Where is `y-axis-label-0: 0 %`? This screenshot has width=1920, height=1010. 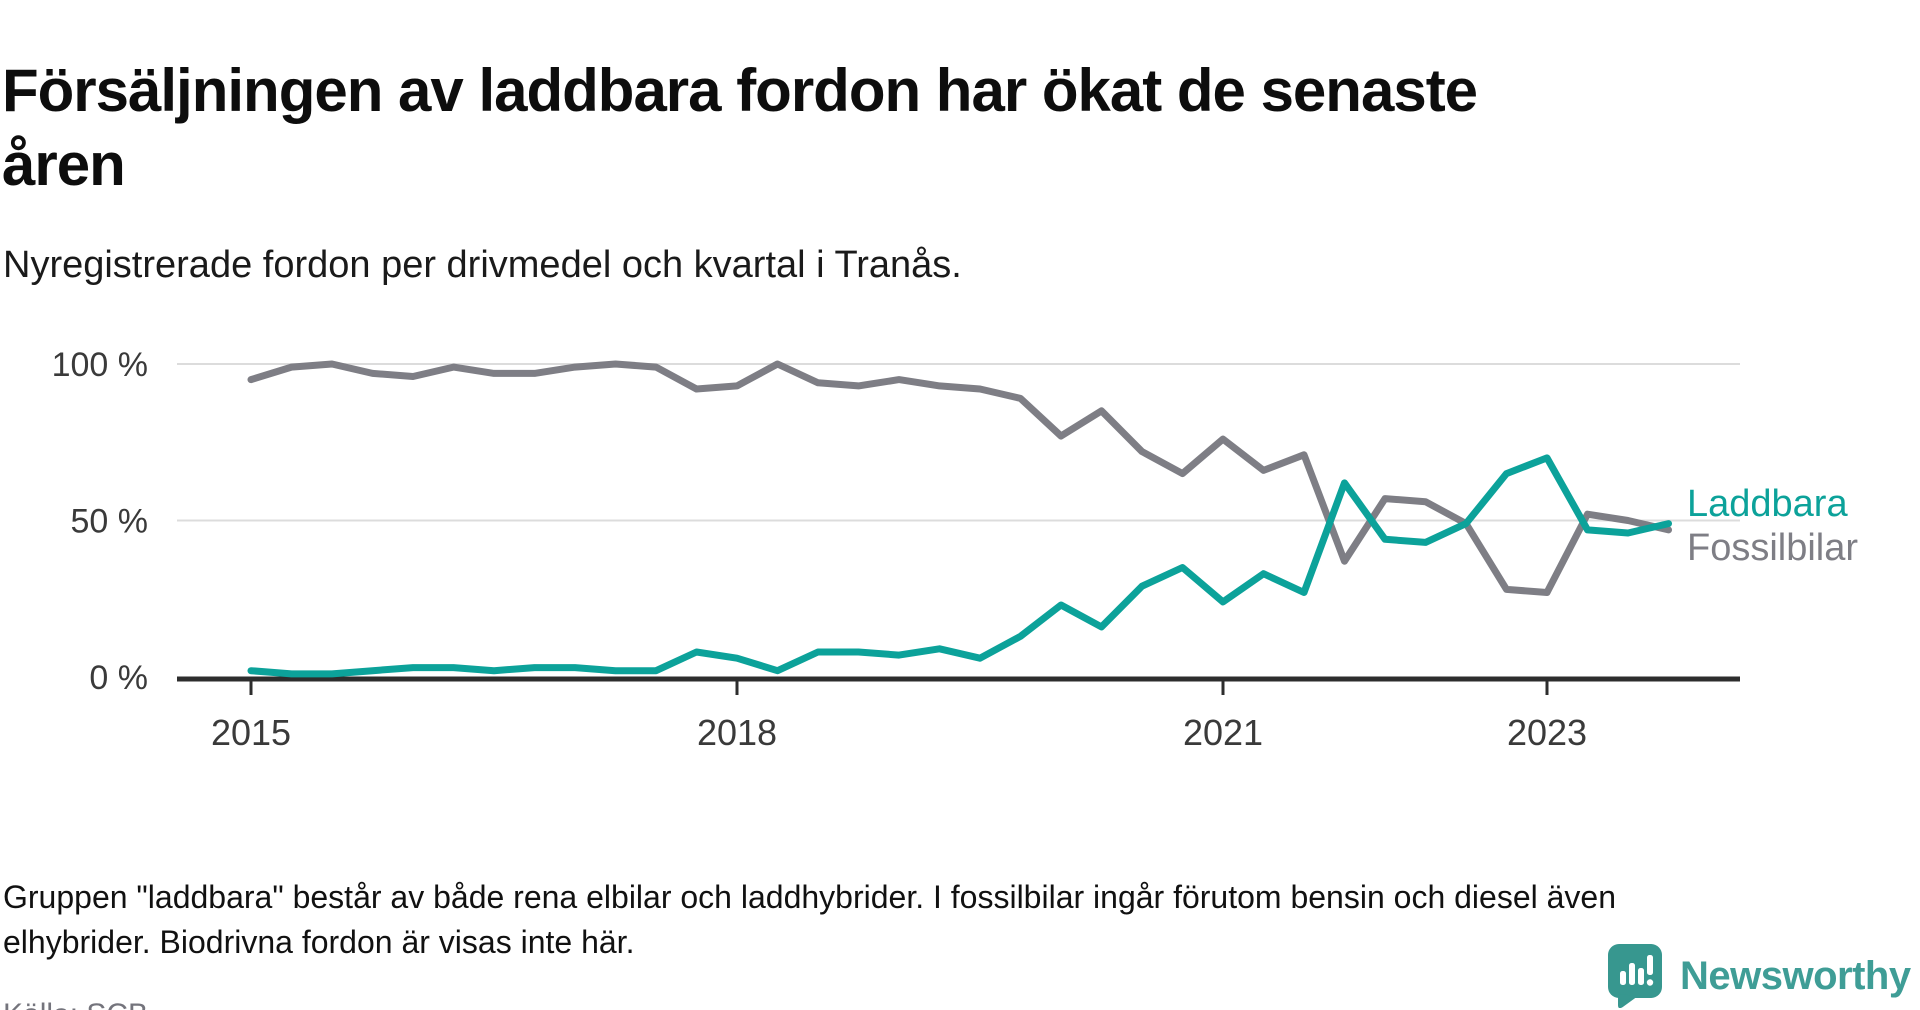
y-axis-label-0: 0 % is located at coordinates (118, 678).